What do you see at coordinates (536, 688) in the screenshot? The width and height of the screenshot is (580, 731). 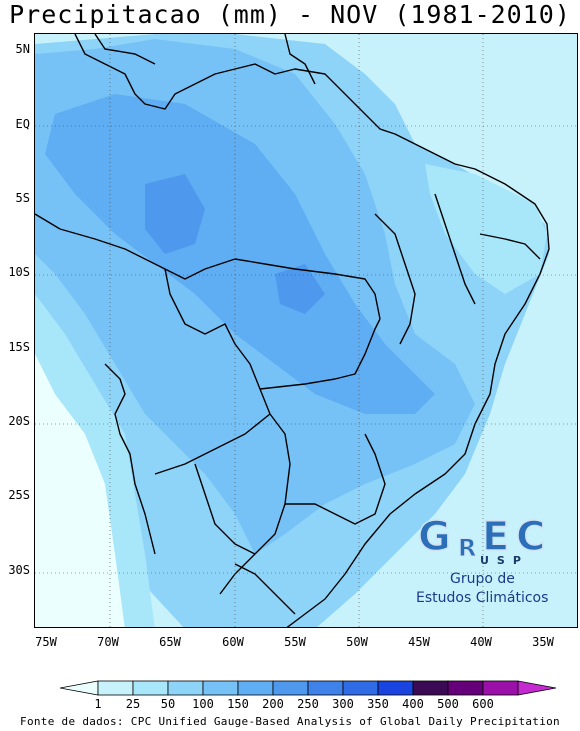 I see `colorbar-arrow-high` at bounding box center [536, 688].